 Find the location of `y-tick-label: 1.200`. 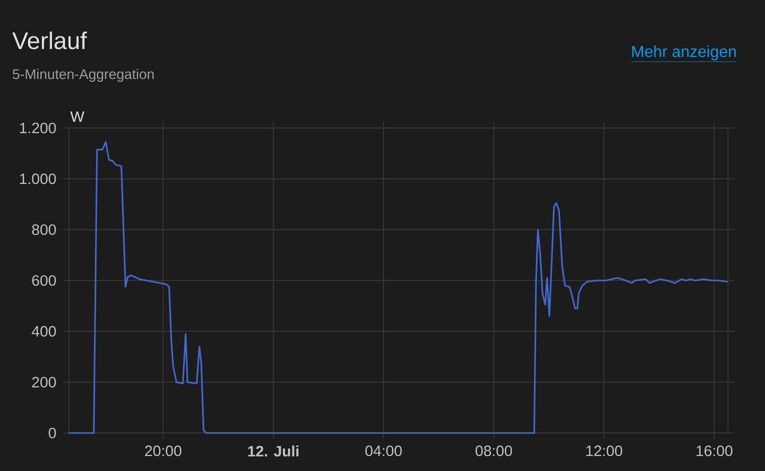

y-tick-label: 1.200 is located at coordinates (38, 128).